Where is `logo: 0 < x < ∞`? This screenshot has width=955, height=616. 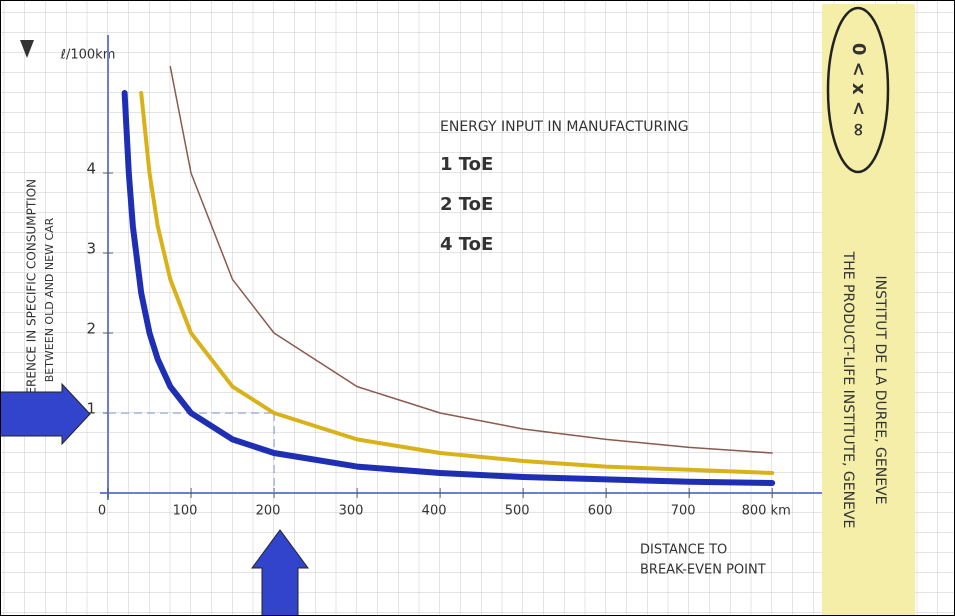 logo: 0 < x < ∞ is located at coordinates (858, 90).